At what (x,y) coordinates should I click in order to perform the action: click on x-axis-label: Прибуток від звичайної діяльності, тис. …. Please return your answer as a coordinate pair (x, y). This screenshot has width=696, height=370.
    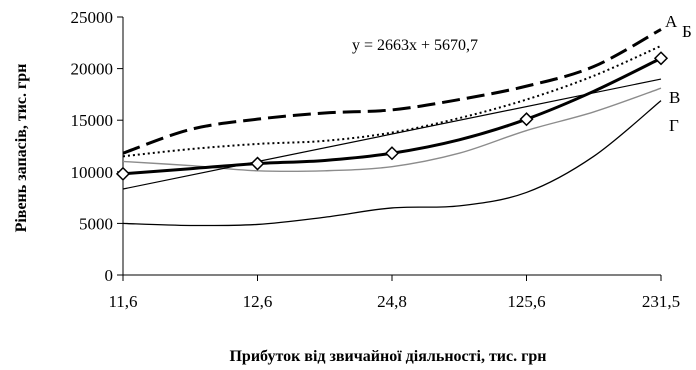
    Looking at the image, I should click on (387, 356).